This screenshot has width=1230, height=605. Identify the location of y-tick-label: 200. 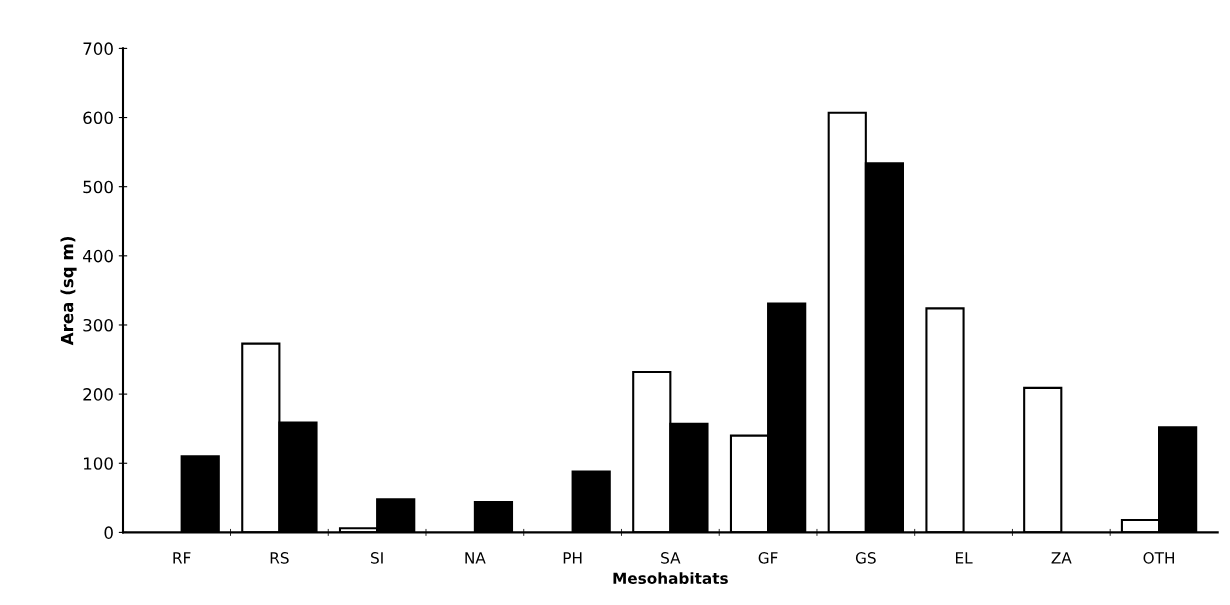
(98, 394).